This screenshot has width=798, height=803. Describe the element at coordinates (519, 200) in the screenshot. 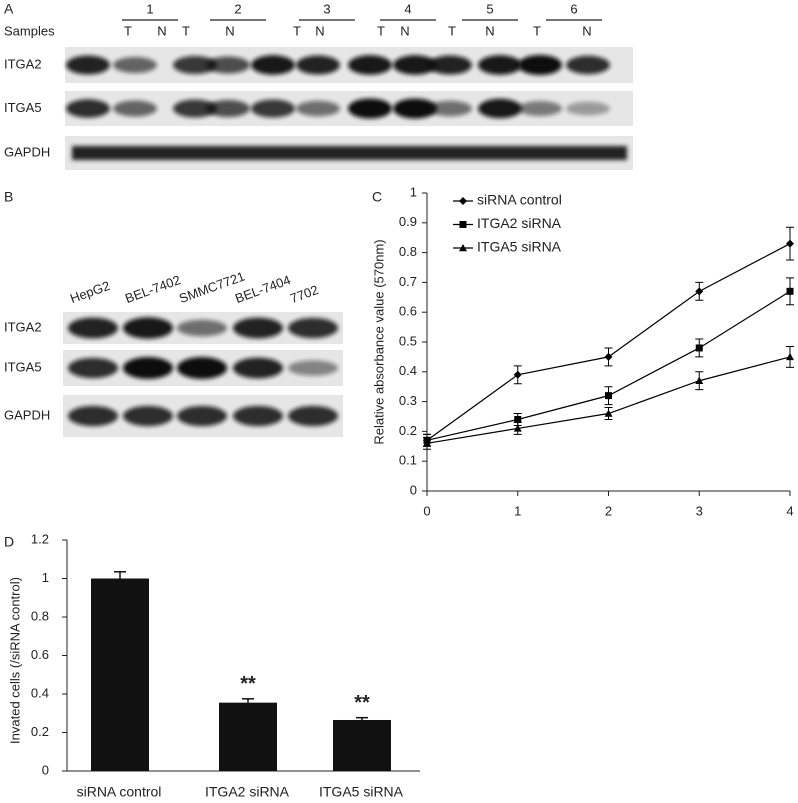

I see `legend-label: siRNA control` at that location.